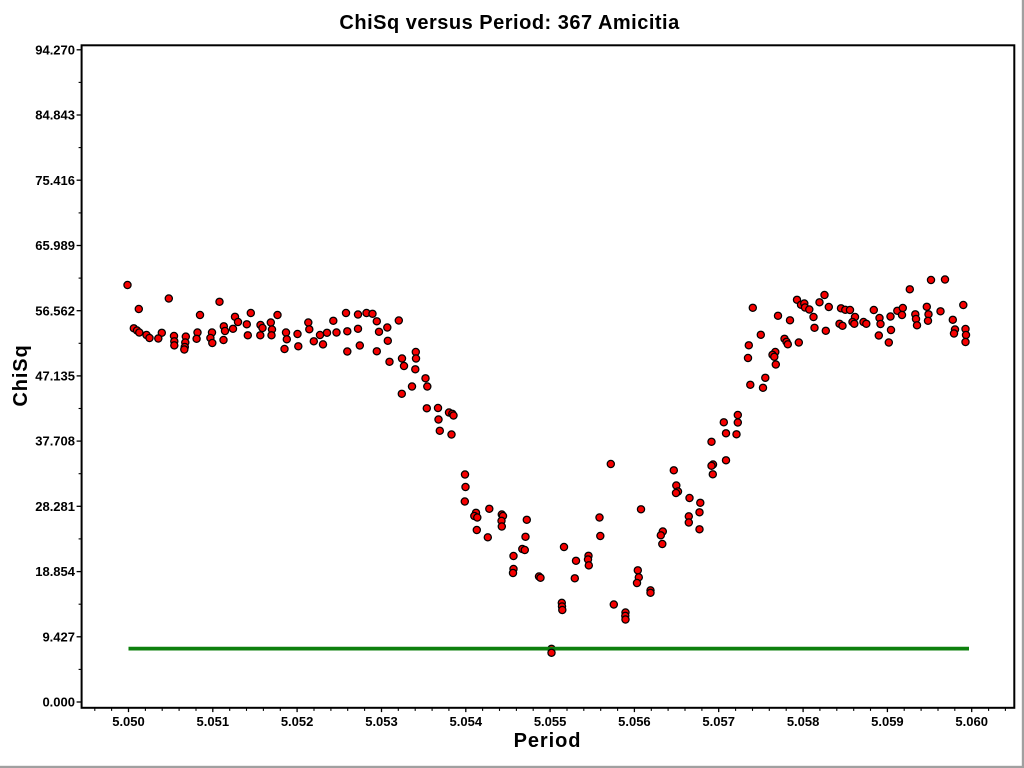 The width and height of the screenshot is (1024, 768). Describe the element at coordinates (21, 375) in the screenshot. I see `svg-text: ChiSq` at that location.